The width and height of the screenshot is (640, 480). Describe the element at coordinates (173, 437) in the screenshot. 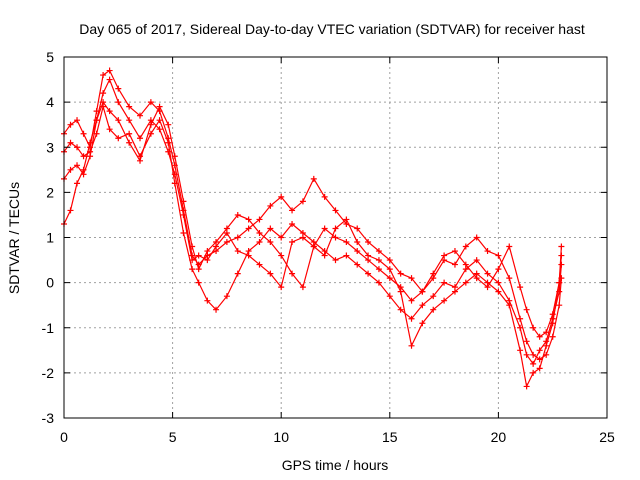

I see `x-tick-label: 5` at that location.